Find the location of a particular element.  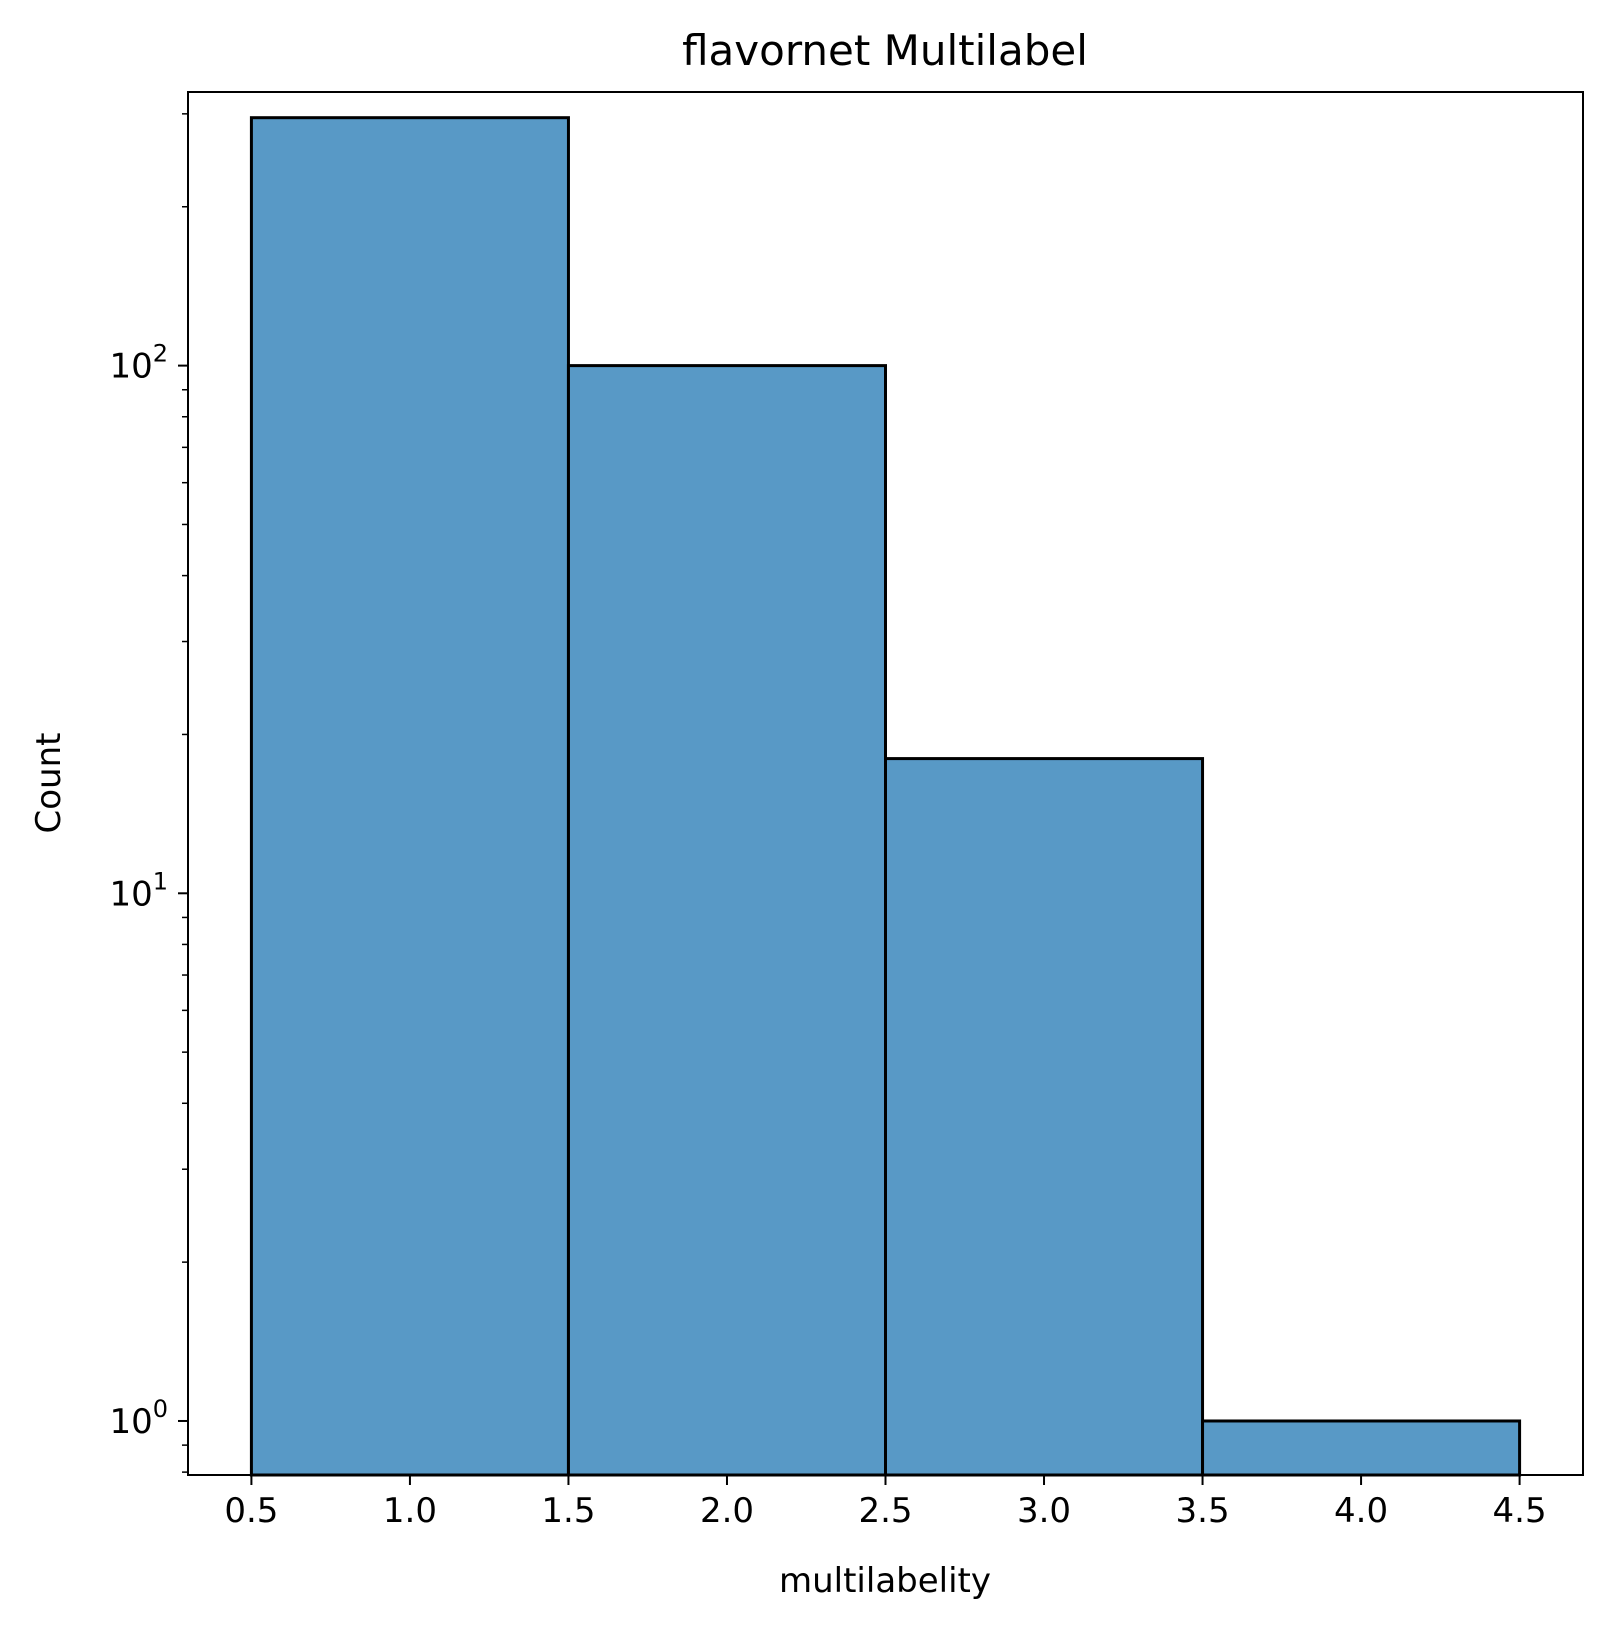

x-tick-label: 1.0 is located at coordinates (410, 1511).